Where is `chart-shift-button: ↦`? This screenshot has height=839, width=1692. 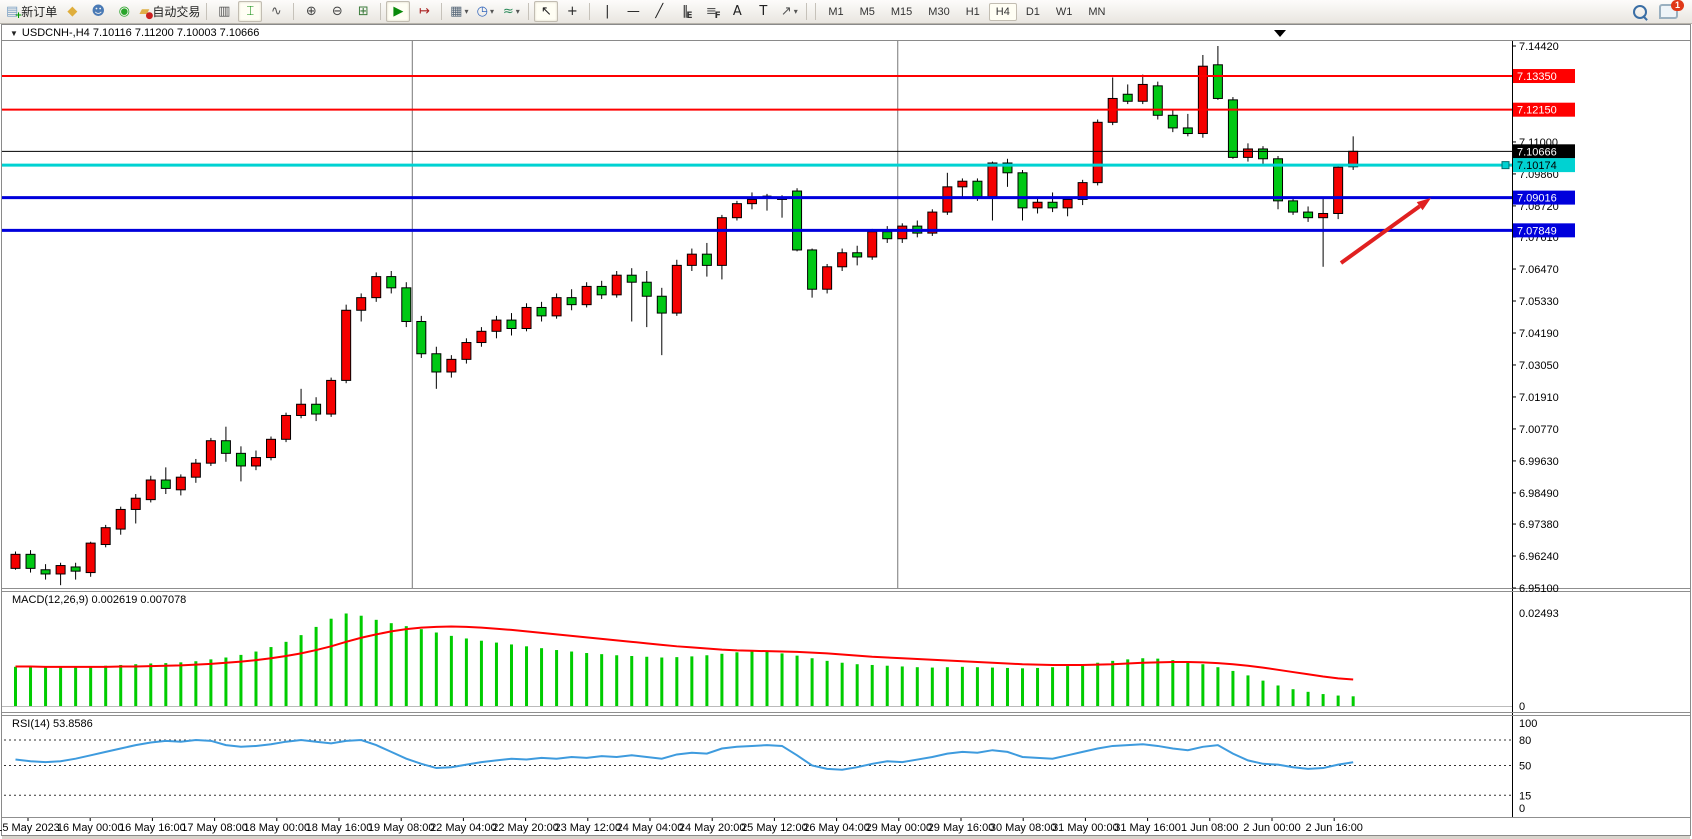
chart-shift-button: ↦ is located at coordinates (424, 11).